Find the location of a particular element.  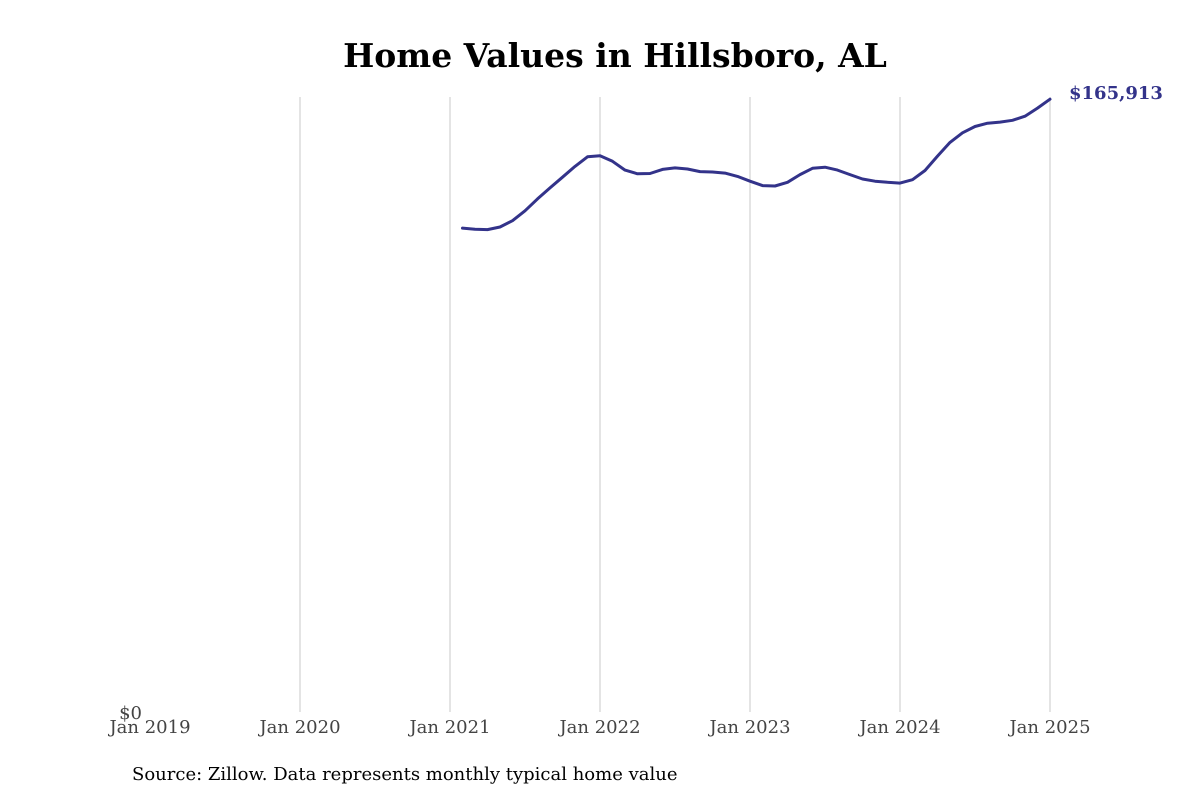

x-tick-label: Jan 2025 is located at coordinates (1048, 727).